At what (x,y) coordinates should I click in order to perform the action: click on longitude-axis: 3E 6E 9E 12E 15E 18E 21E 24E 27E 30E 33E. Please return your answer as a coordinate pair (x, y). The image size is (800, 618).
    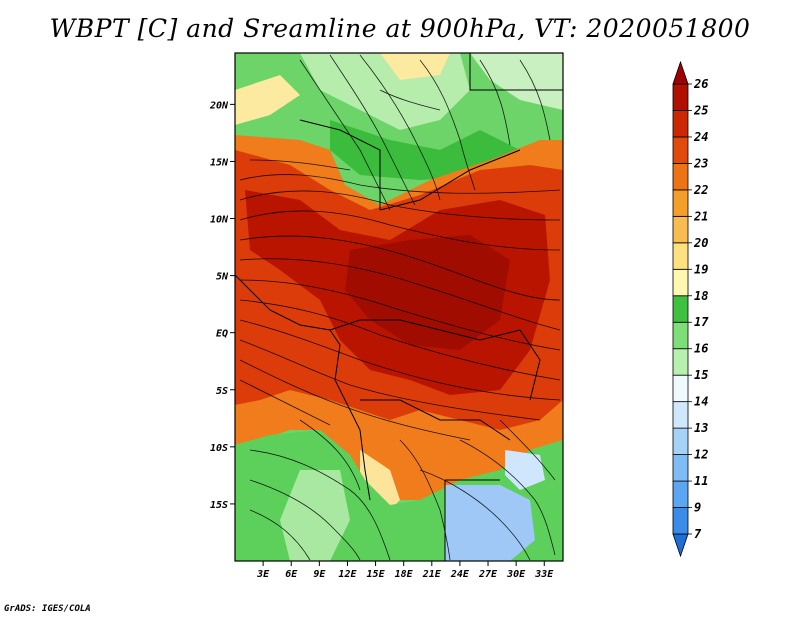
    Looking at the image, I should click on (405, 570).